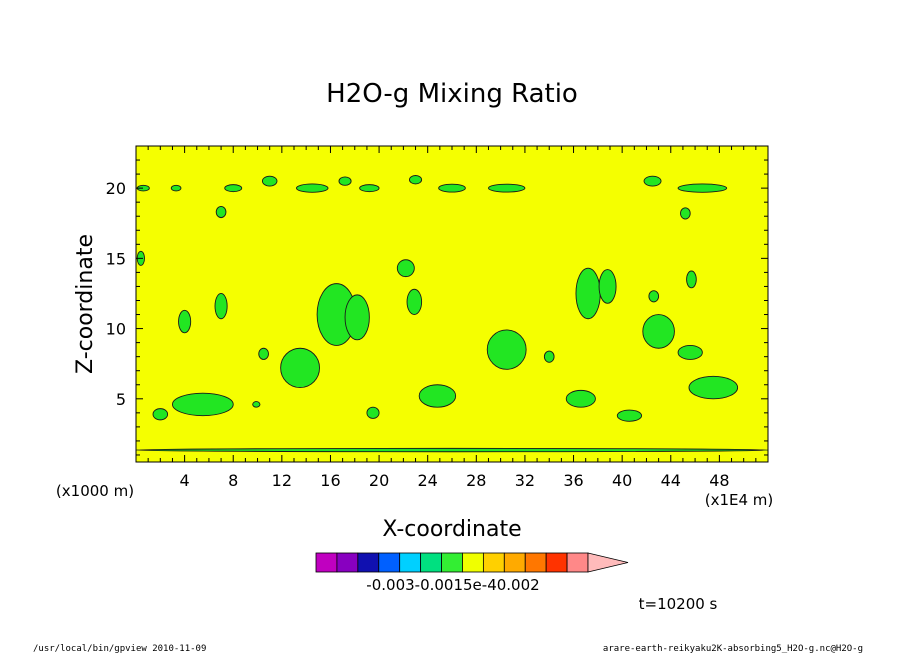 The image size is (904, 654). Describe the element at coordinates (379, 480) in the screenshot. I see `x-tick-label: 20` at that location.